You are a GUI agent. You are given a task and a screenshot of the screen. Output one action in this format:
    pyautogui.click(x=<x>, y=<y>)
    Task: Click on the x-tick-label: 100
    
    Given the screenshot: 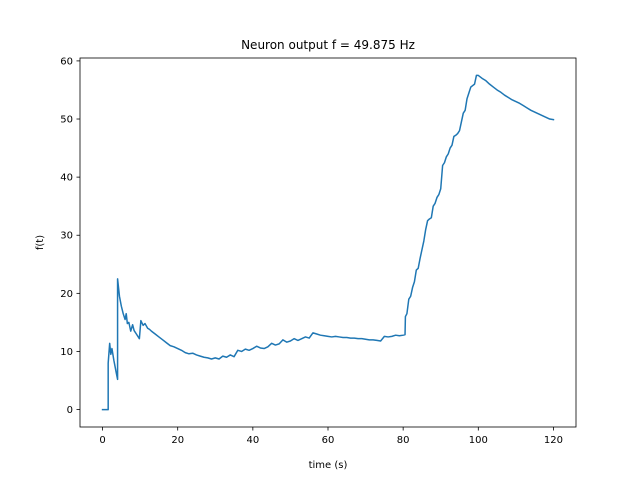 What is the action you would take?
    pyautogui.click(x=478, y=440)
    